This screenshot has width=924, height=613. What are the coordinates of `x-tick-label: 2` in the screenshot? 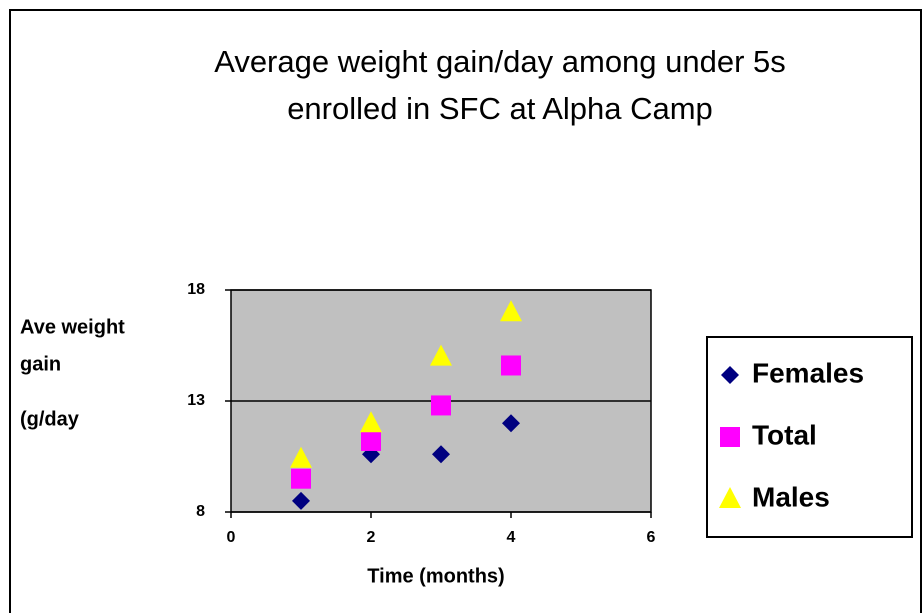 It's located at (371, 537).